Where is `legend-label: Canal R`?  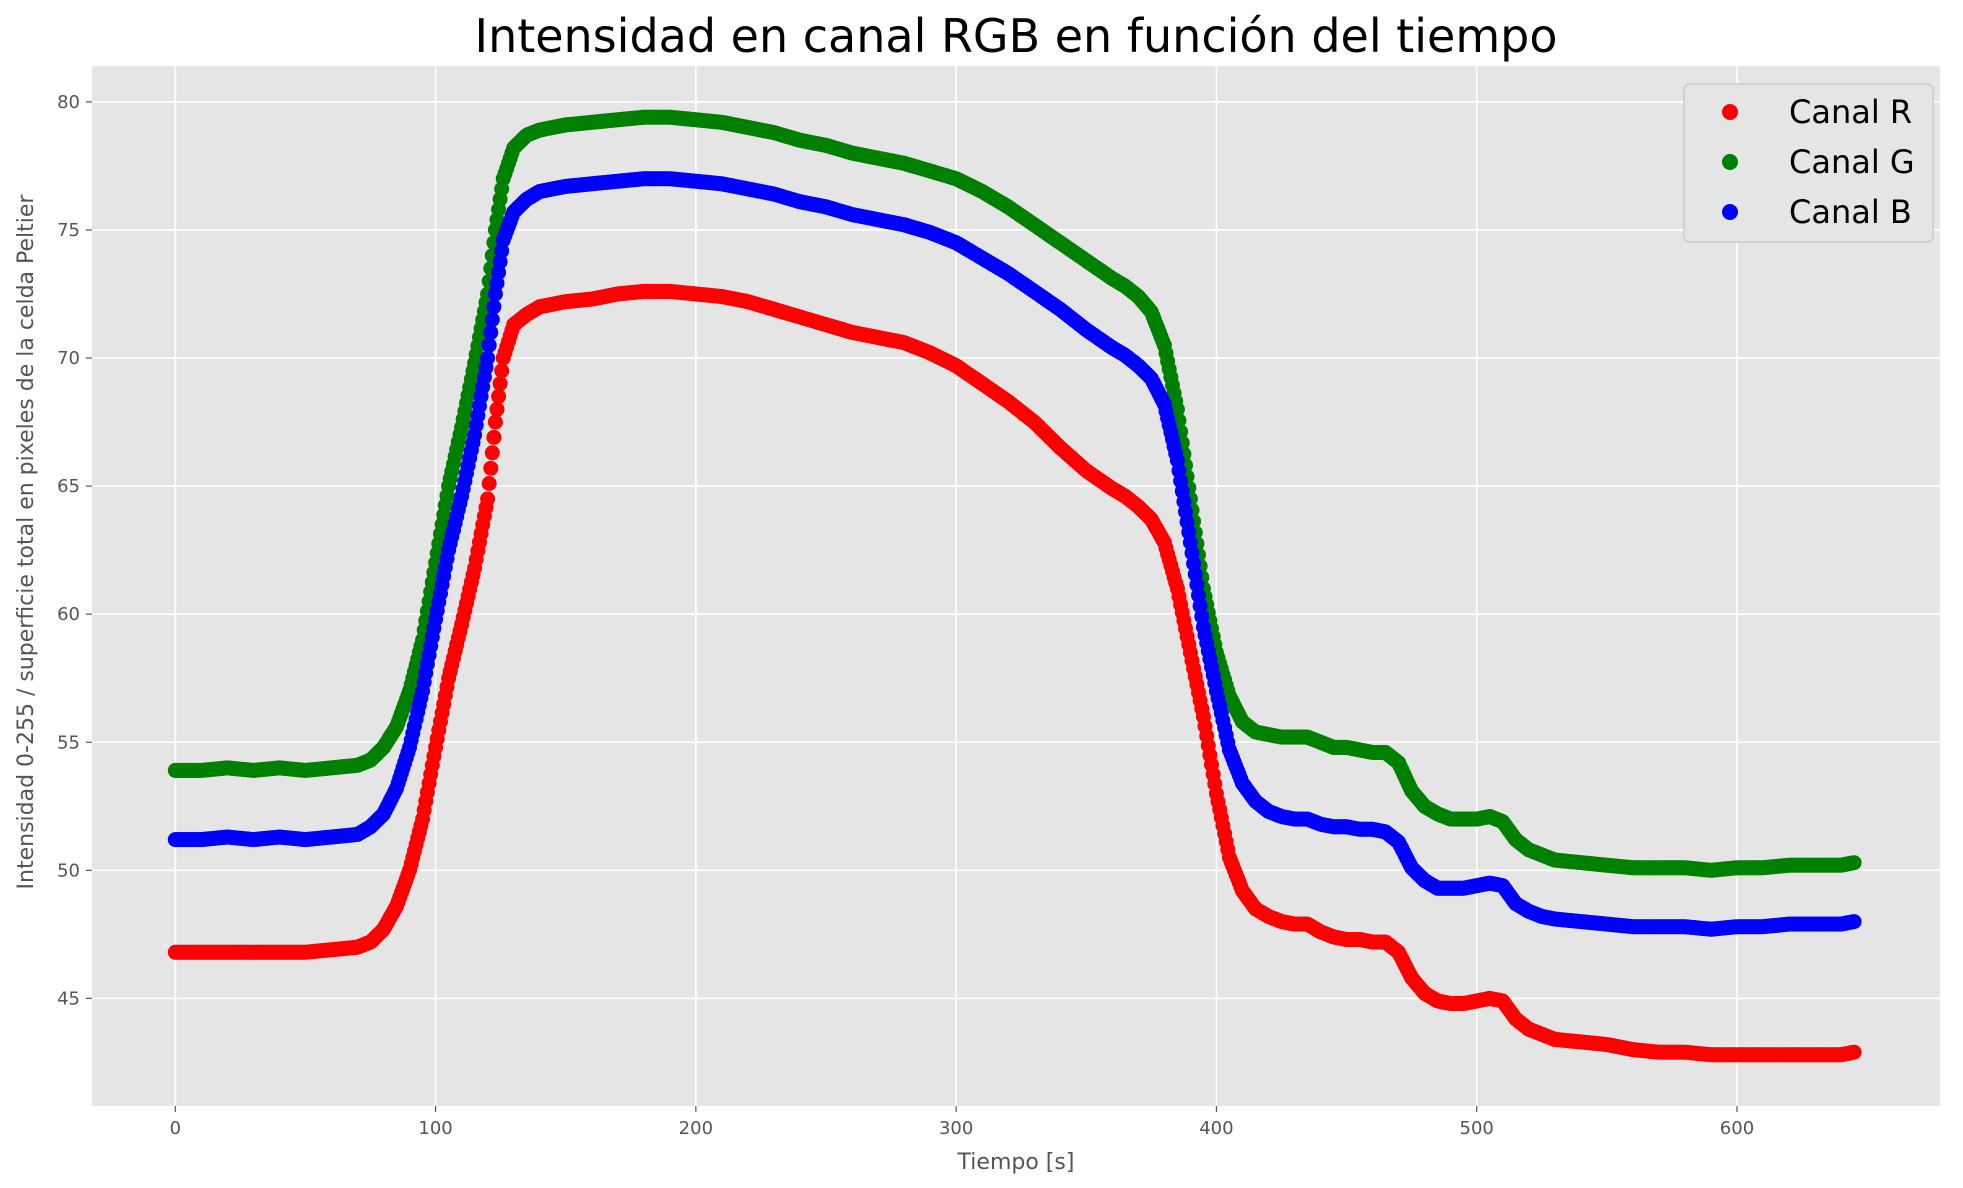 legend-label: Canal R is located at coordinates (1850, 112).